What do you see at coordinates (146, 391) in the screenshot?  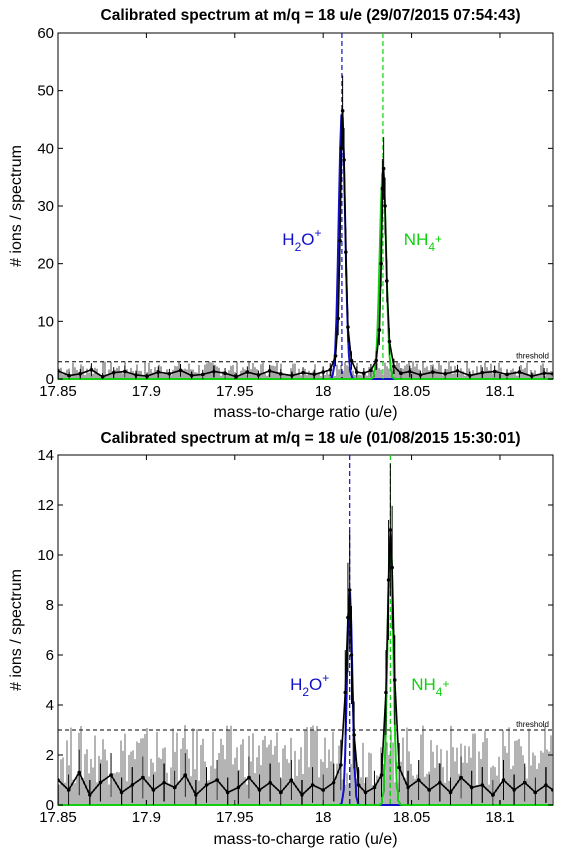 I see `x-tick-label: 17.9` at bounding box center [146, 391].